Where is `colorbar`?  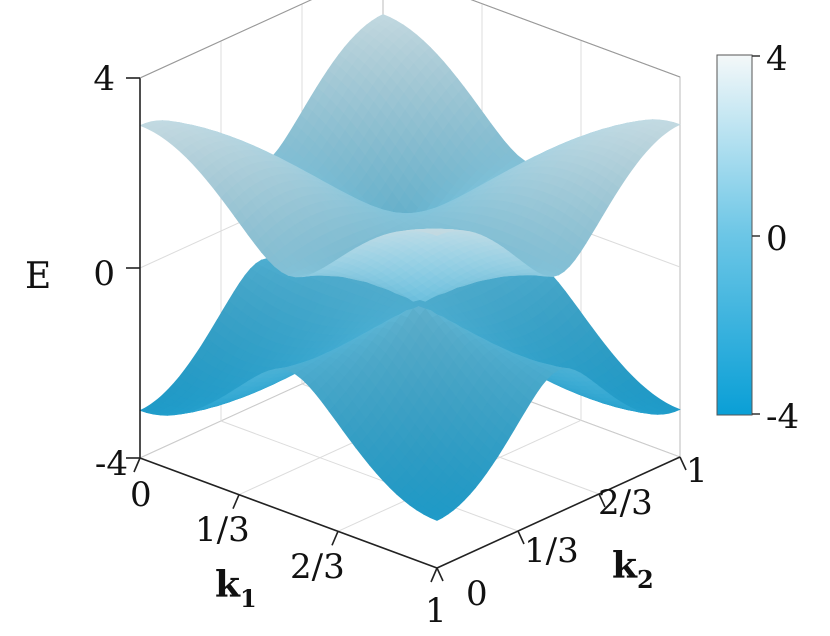
colorbar is located at coordinates (734, 235).